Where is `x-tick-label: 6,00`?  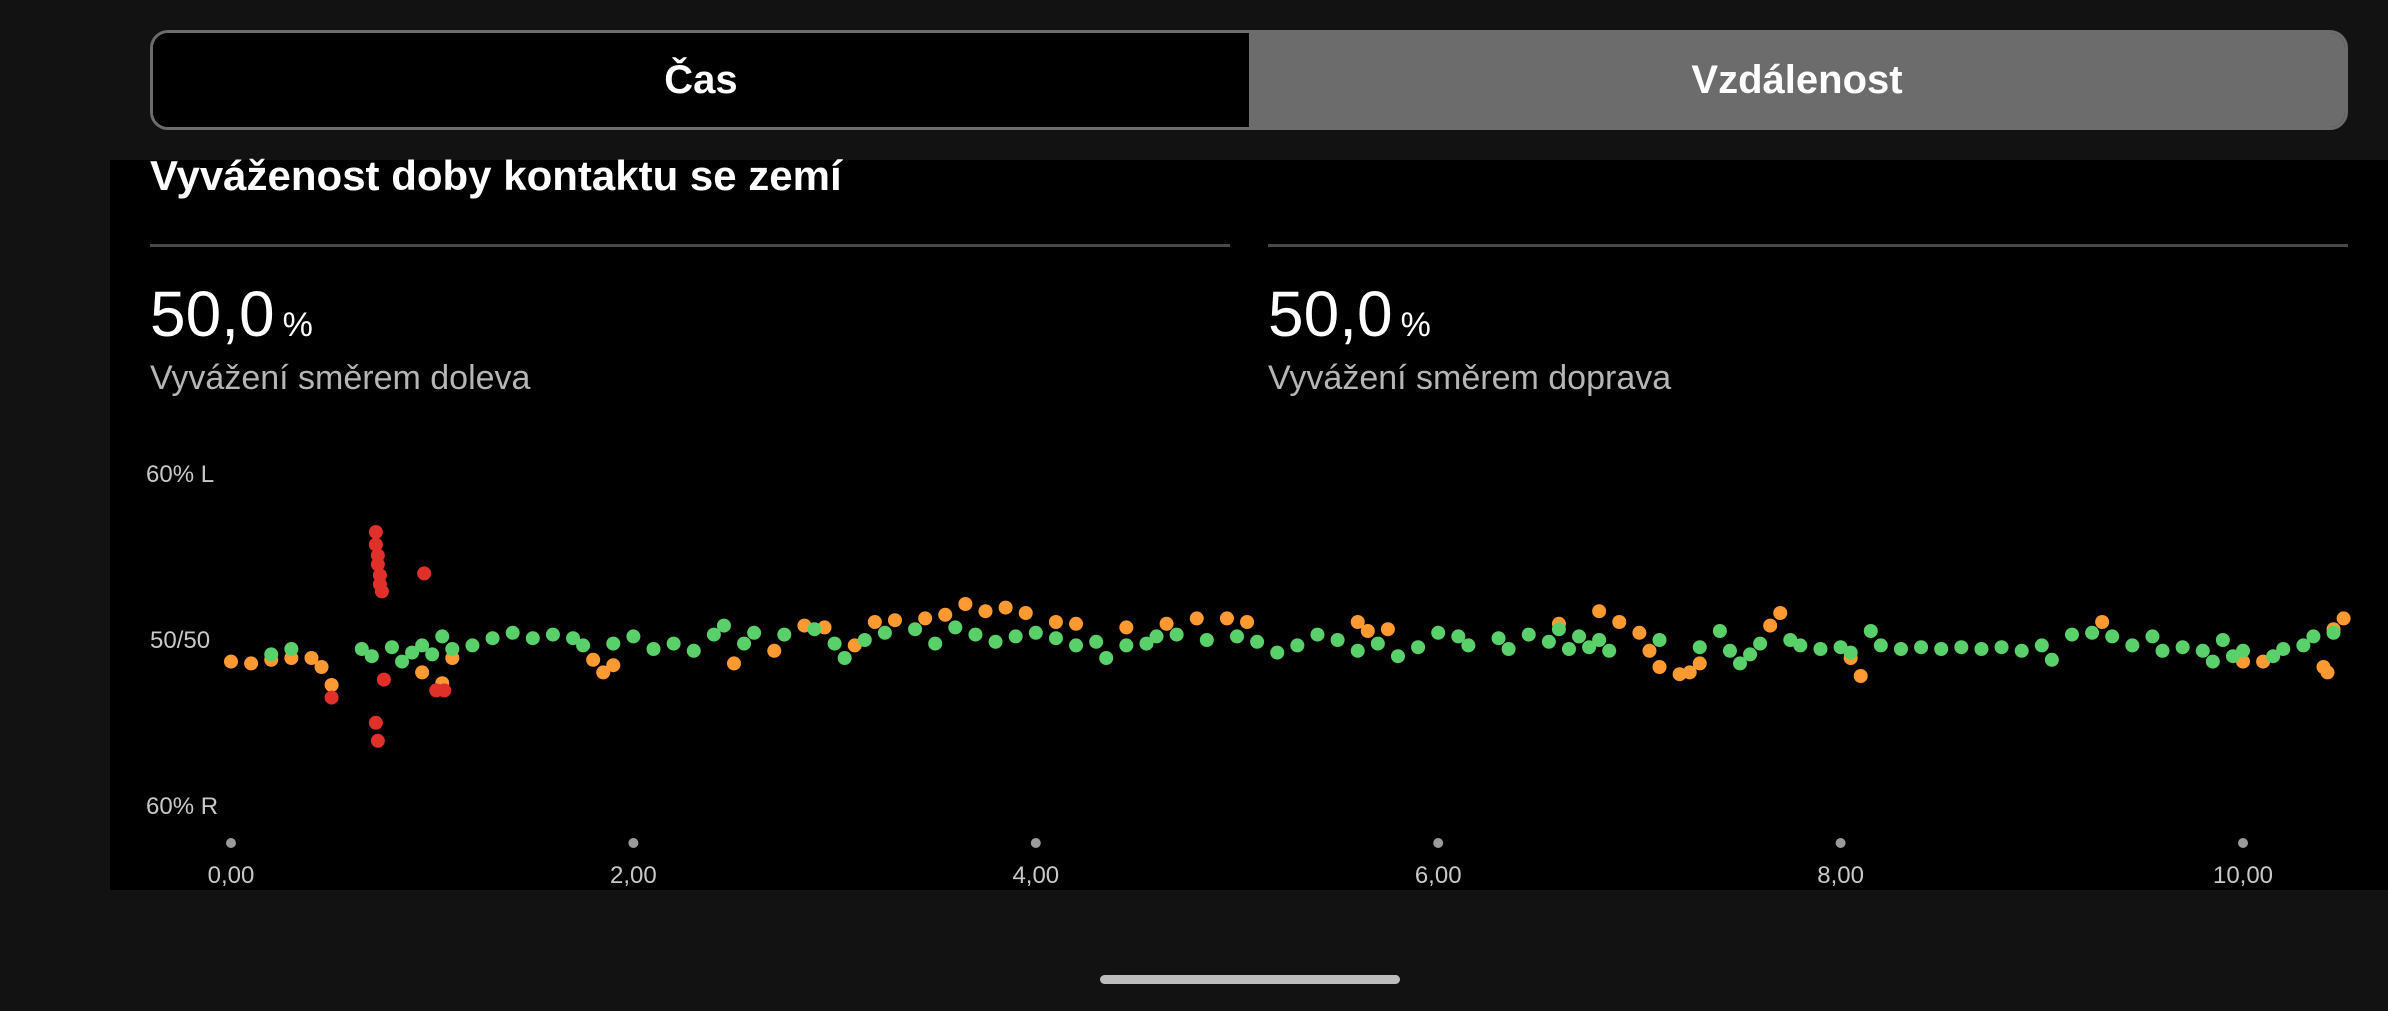
x-tick-label: 6,00 is located at coordinates (1438, 875).